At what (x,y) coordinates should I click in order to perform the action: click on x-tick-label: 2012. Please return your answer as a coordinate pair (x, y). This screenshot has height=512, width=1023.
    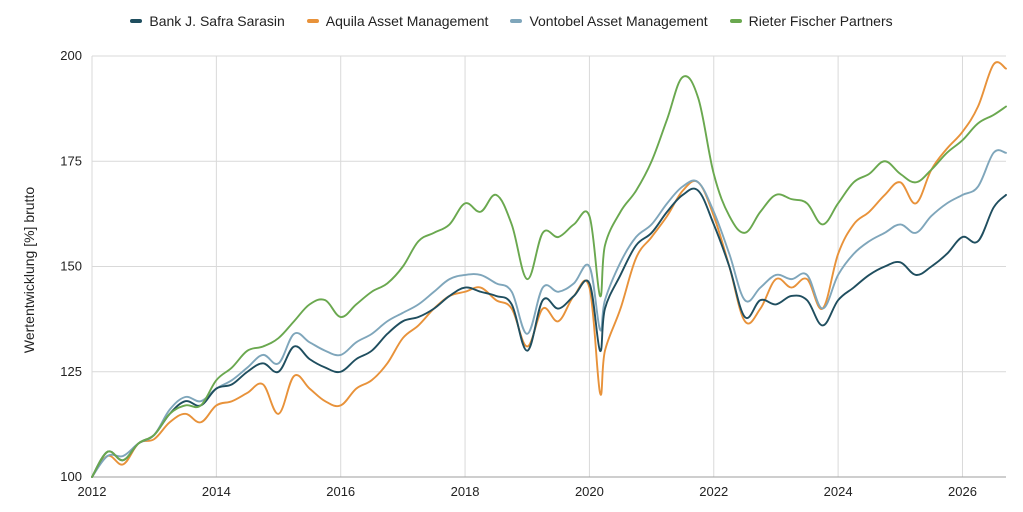
    Looking at the image, I should click on (92, 491).